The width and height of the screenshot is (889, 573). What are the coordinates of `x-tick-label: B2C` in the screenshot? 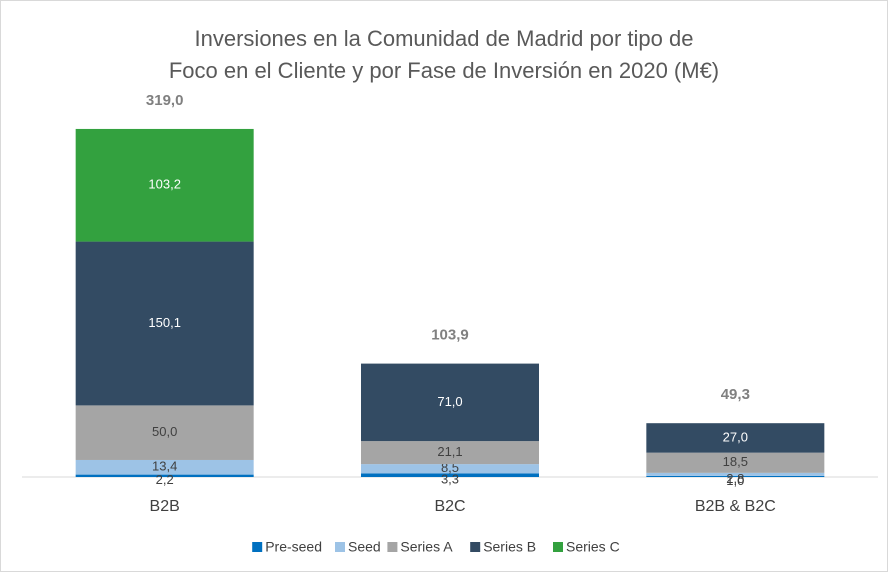 It's located at (449, 506).